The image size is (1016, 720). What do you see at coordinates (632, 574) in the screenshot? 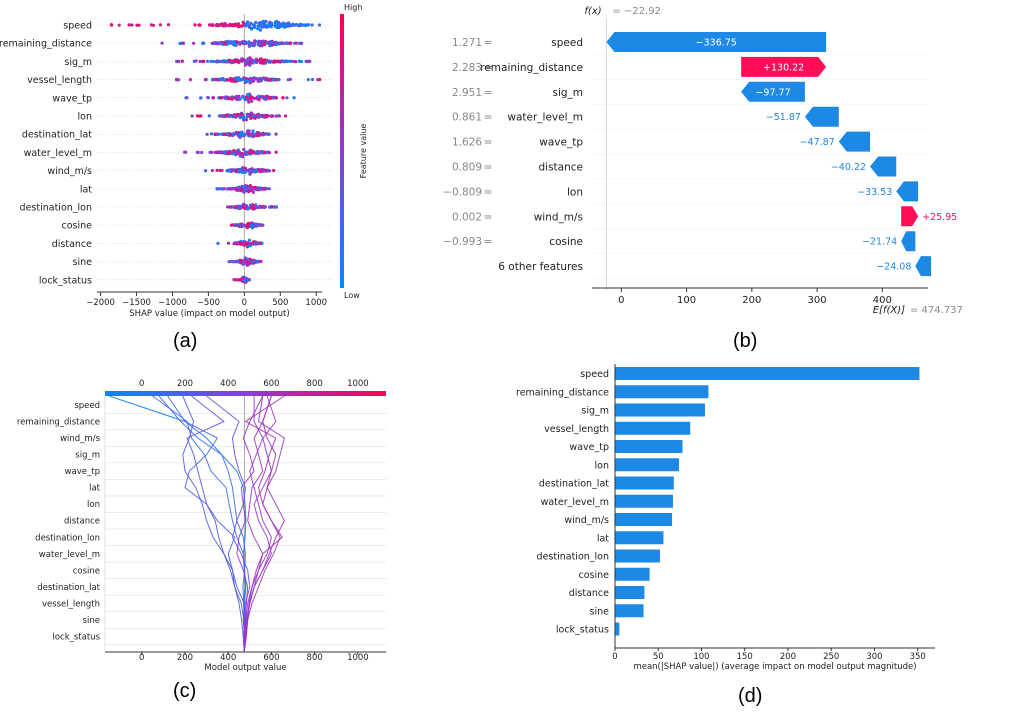
I see `bar-cosine` at bounding box center [632, 574].